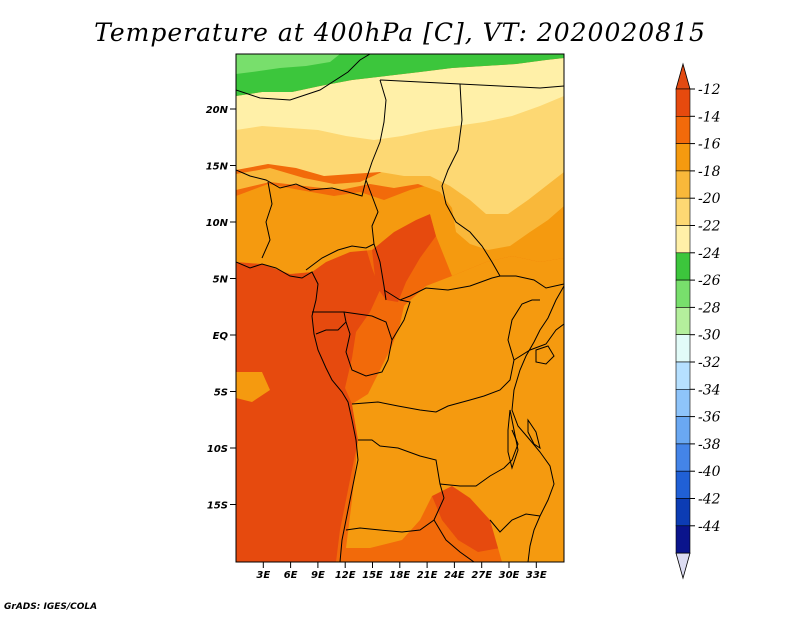 Image resolution: width=800 pixels, height=618 pixels. I want to click on colorbar-label: -36, so click(709, 418).